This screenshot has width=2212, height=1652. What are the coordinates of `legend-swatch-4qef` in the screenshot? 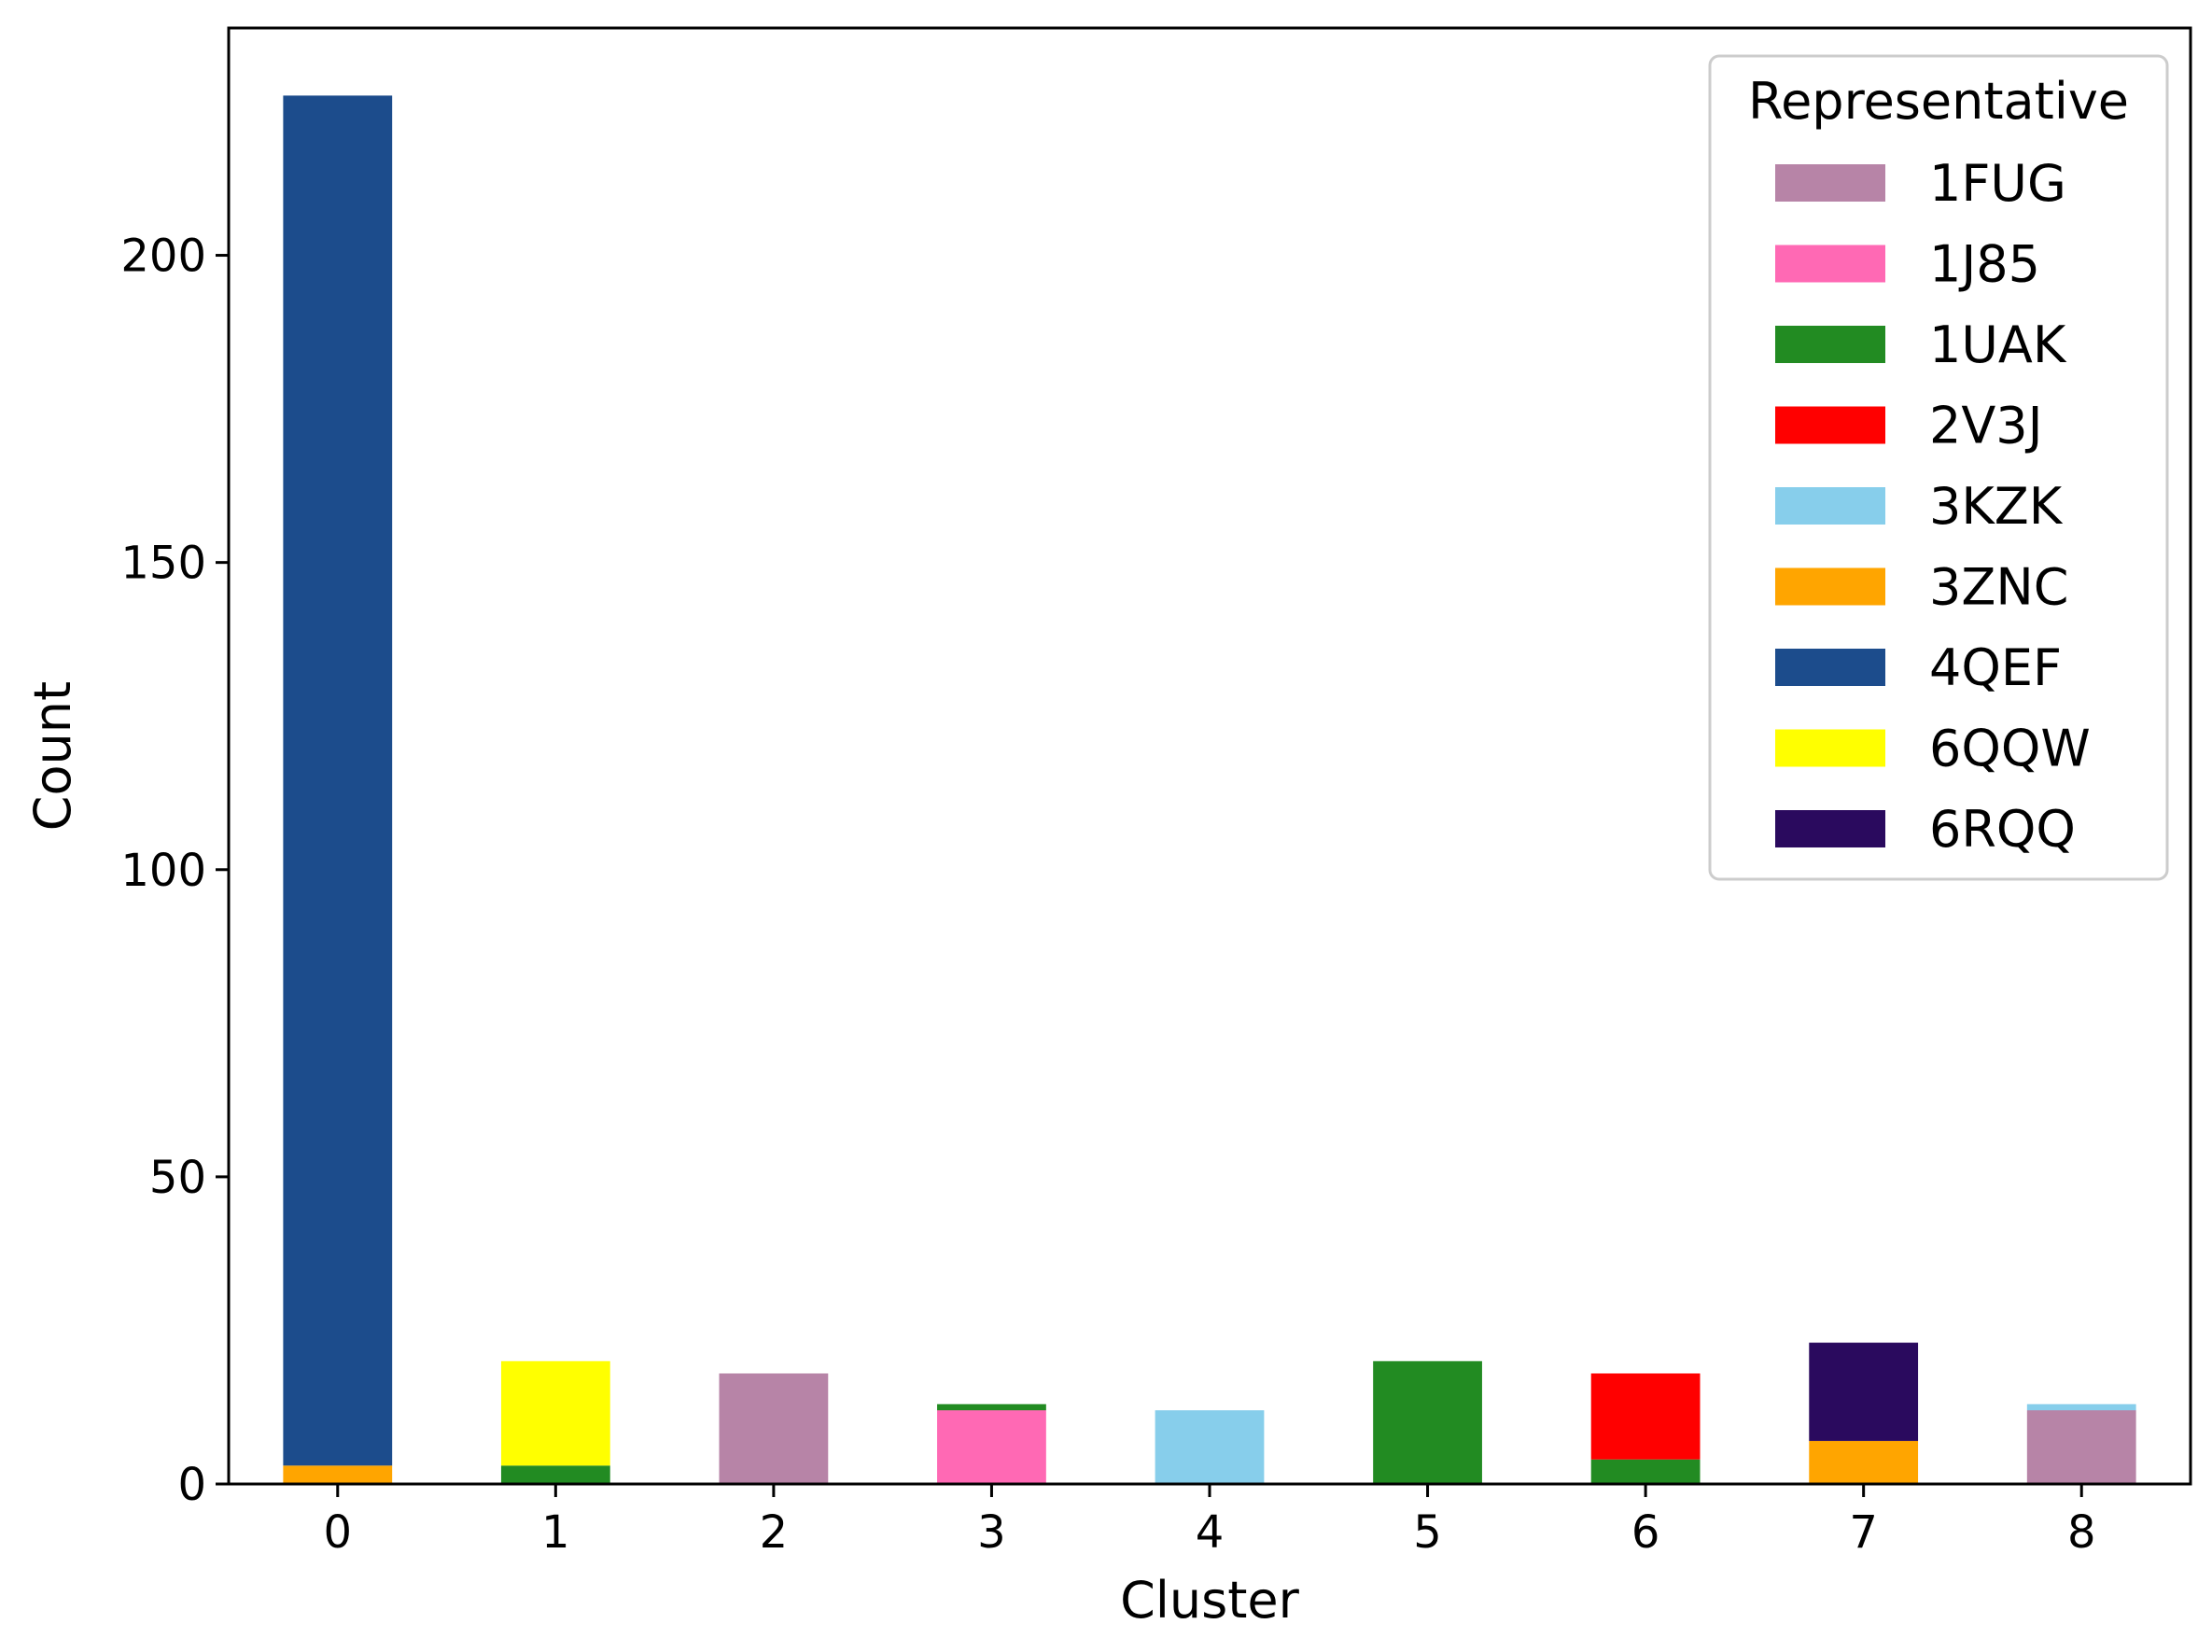 It's located at (1830, 667).